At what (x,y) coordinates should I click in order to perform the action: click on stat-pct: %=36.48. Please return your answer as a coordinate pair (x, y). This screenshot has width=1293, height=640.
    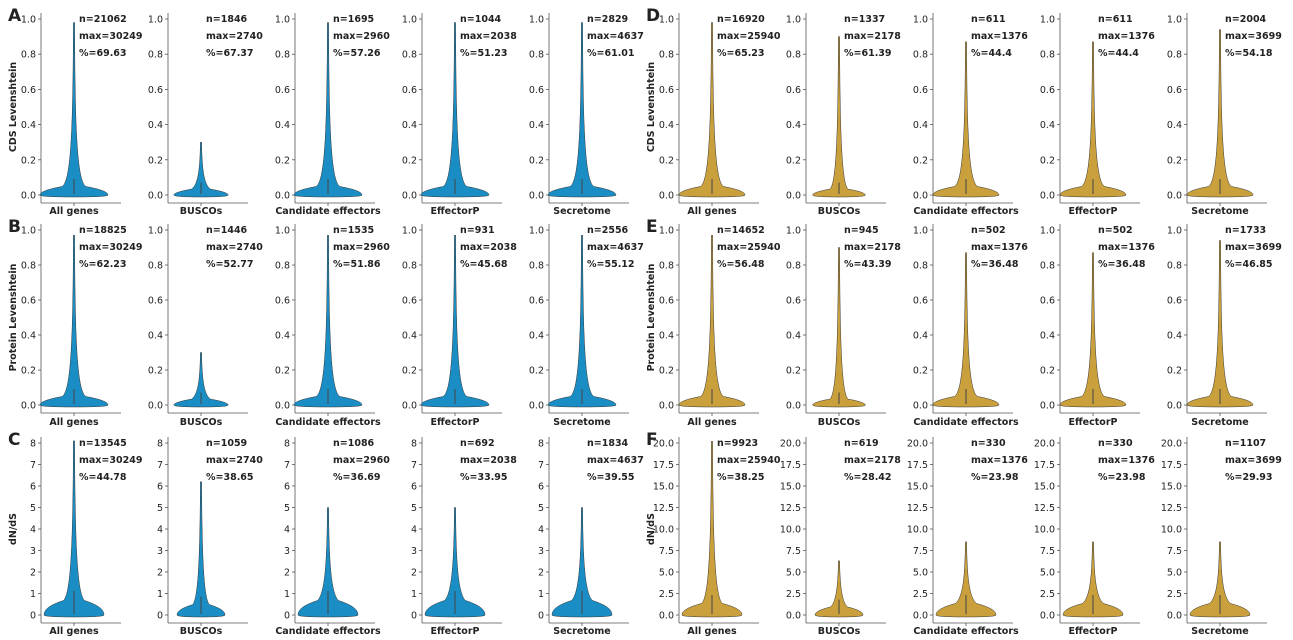
    Looking at the image, I should click on (1122, 264).